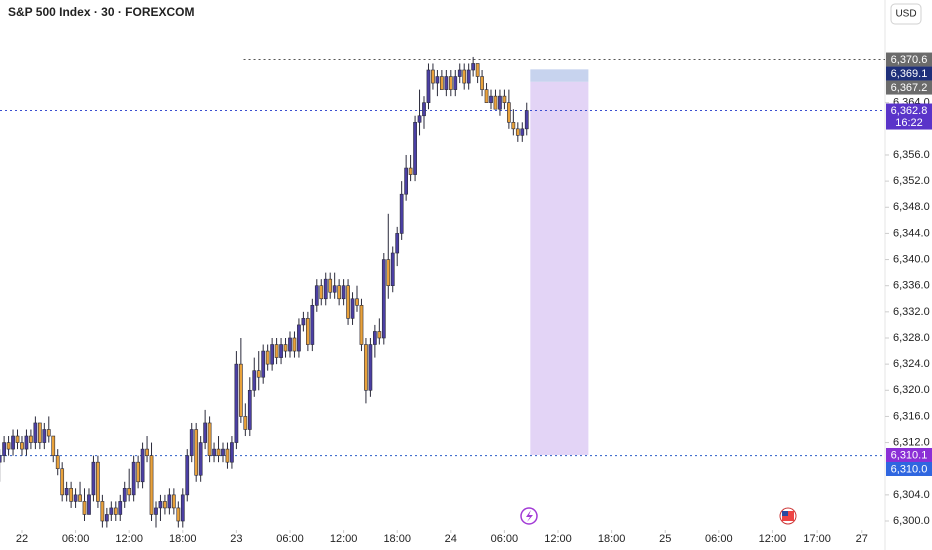 The image size is (932, 550). I want to click on event-icon, so click(529, 516).